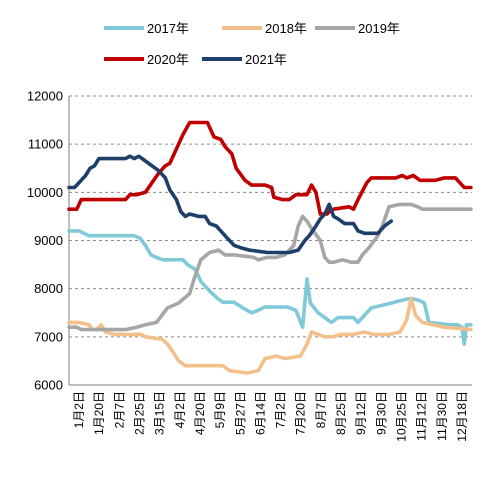 Image resolution: width=494 pixels, height=478 pixels. Describe the element at coordinates (146, 59) in the screenshot. I see `legend-item: 2020年` at that location.